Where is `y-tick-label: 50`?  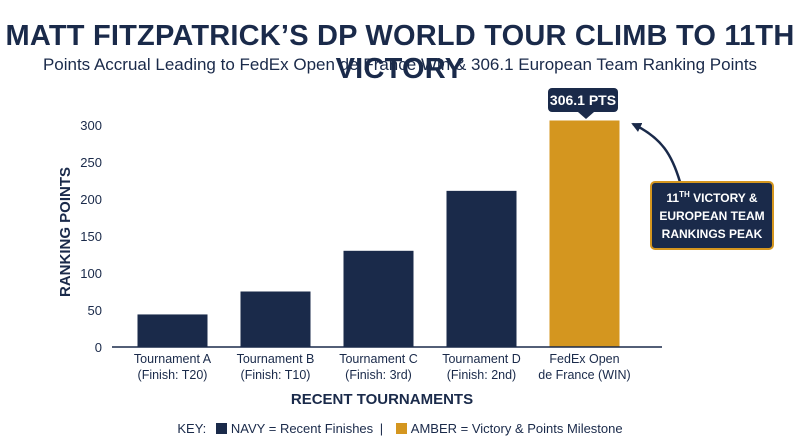
y-tick-label: 50 is located at coordinates (95, 310).